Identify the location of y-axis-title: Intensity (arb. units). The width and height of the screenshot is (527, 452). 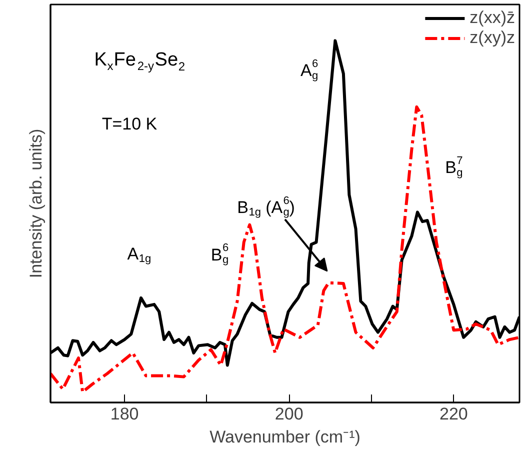
(36, 203).